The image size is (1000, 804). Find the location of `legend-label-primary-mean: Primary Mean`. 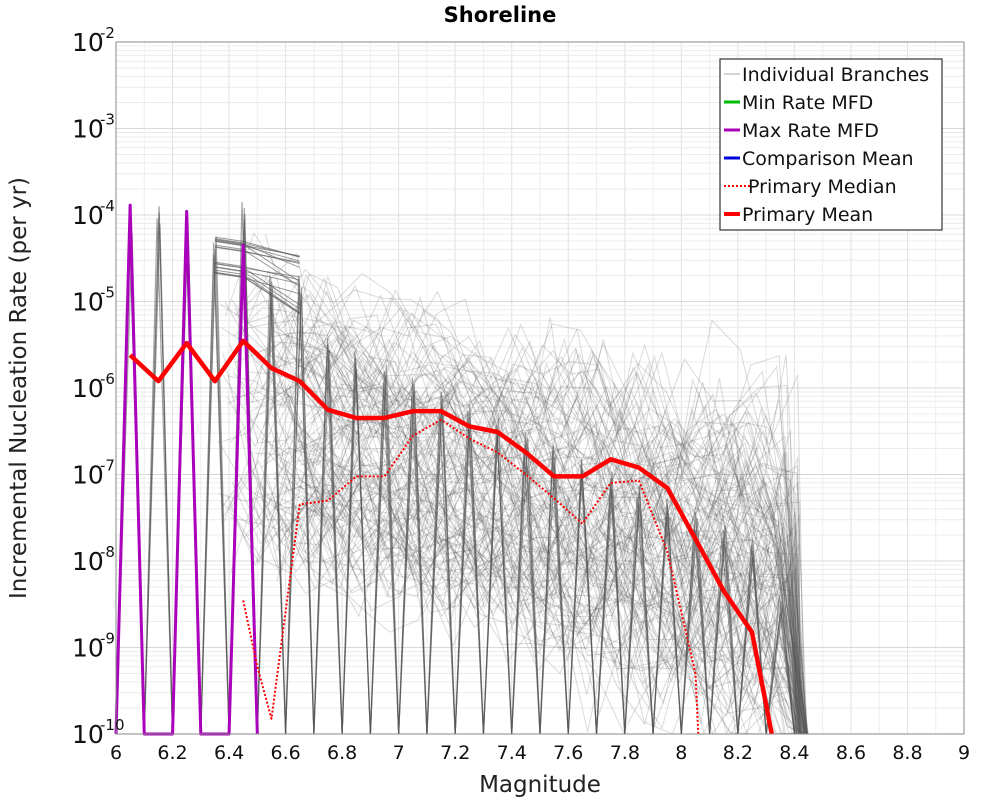

legend-label-primary-mean: Primary Mean is located at coordinates (807, 215).